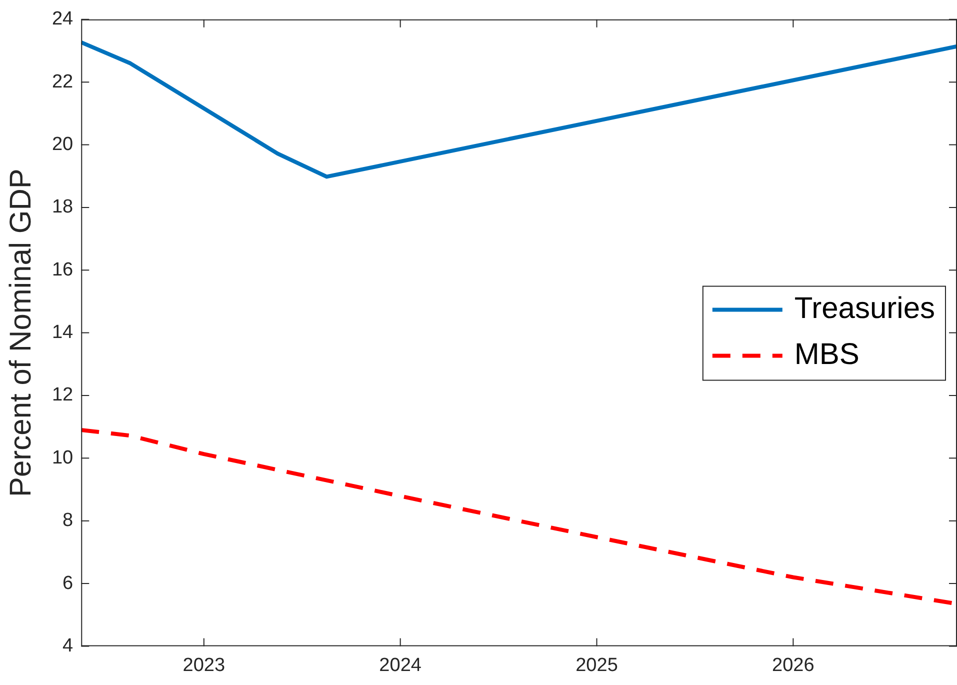  I want to click on legend-label: Treasuries, so click(865, 309).